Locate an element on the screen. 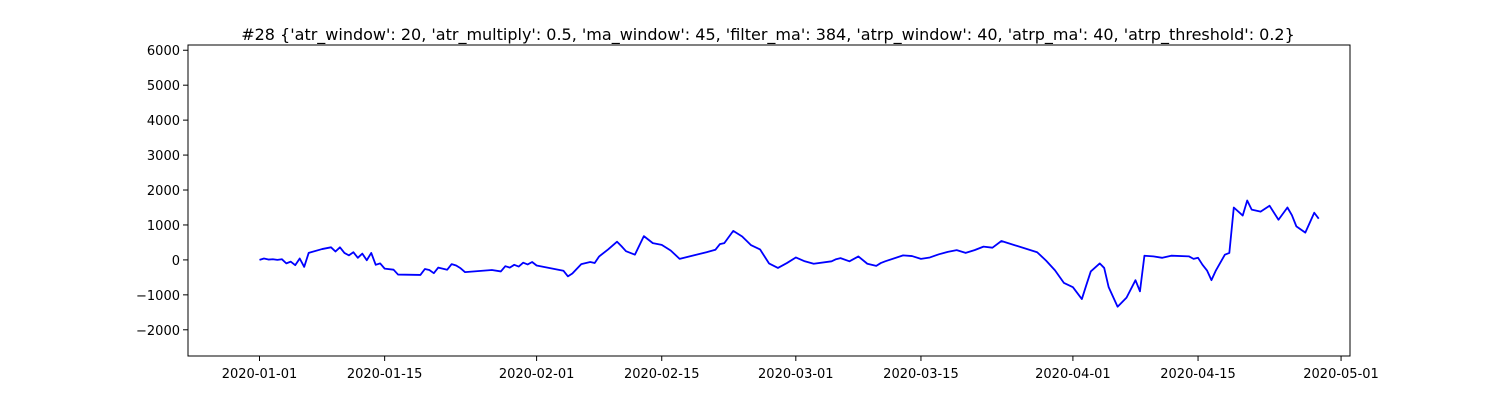 The height and width of the screenshot is (400, 1500). x-tick-label: 2020-05-01 is located at coordinates (1341, 374).